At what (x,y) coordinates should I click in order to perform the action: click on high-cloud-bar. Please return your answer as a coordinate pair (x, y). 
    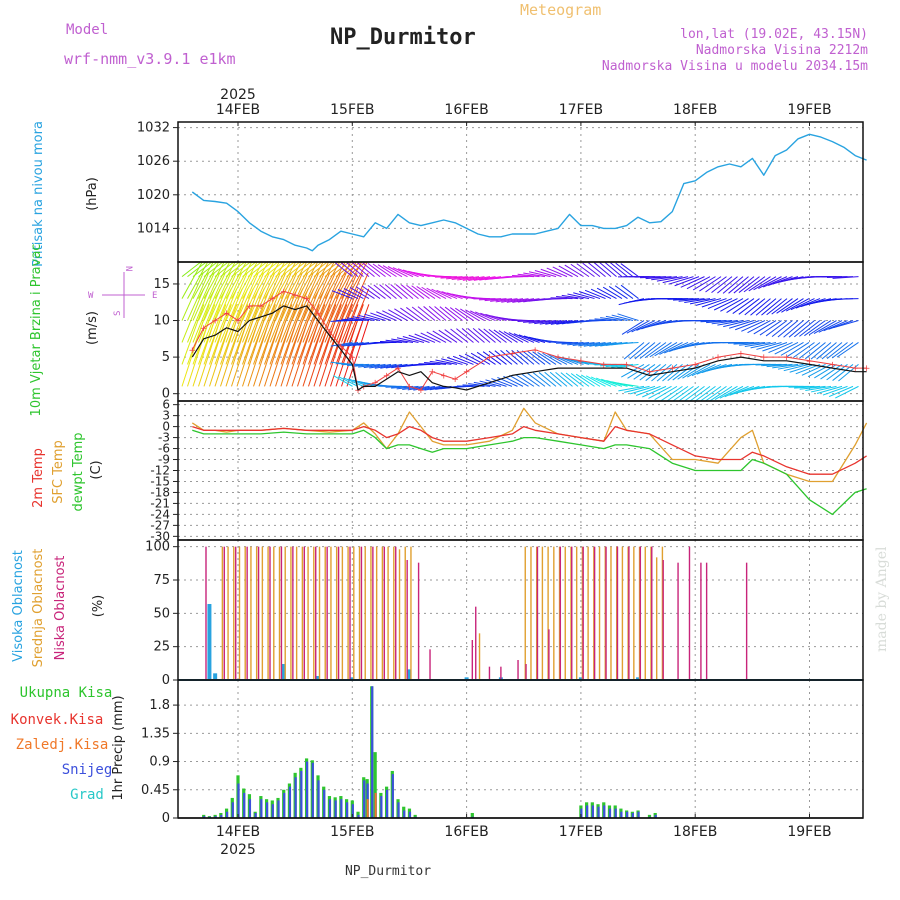
    Looking at the image, I should click on (638, 678).